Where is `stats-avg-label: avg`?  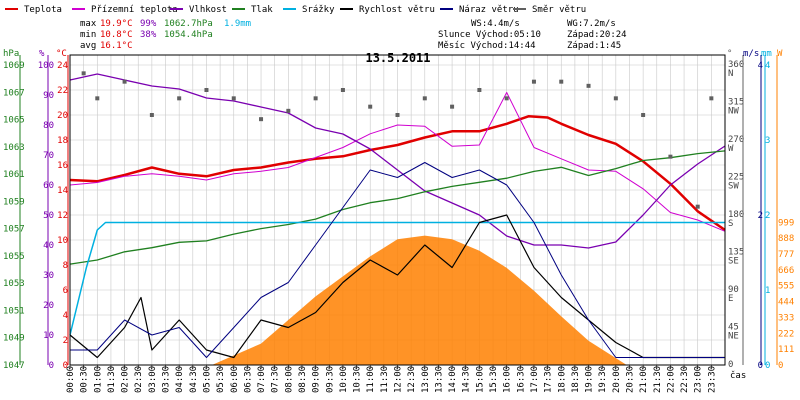
stats-avg-label: avg is located at coordinates (88, 46).